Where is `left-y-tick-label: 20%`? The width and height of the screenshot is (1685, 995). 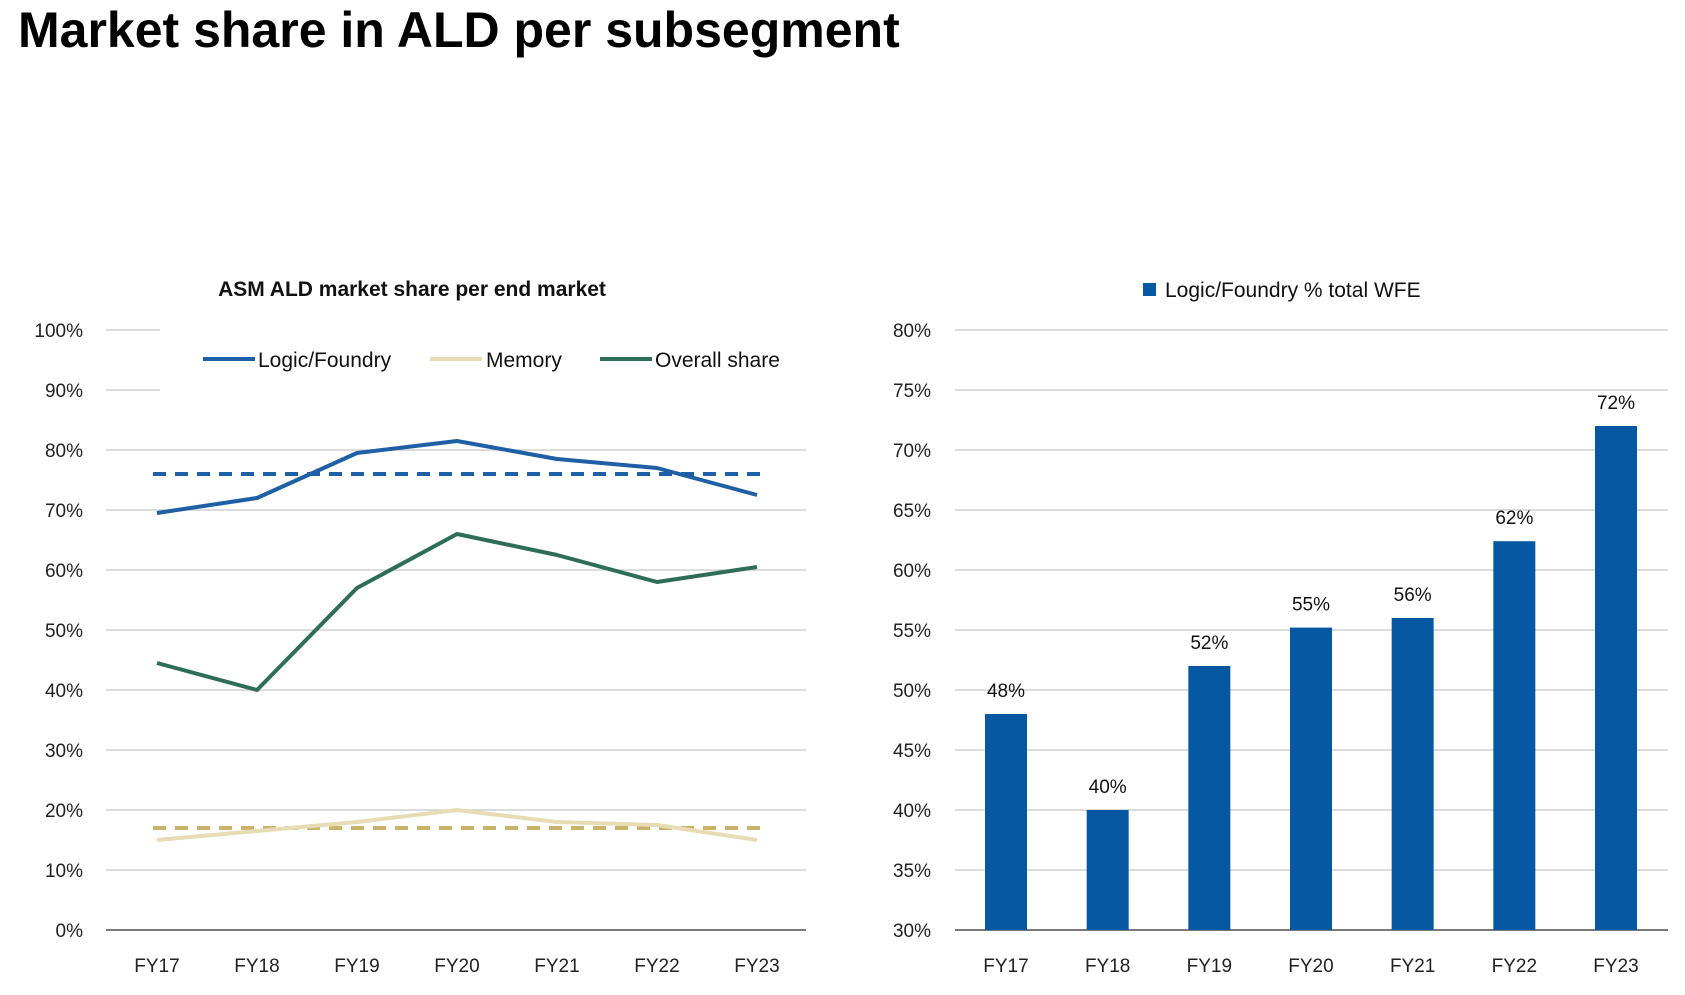
left-y-tick-label: 20% is located at coordinates (64, 811).